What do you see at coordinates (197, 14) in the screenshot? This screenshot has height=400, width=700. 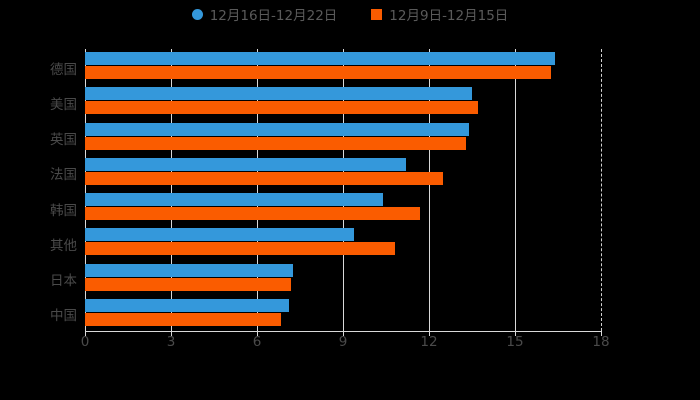 I see `legend-circle-icon` at bounding box center [197, 14].